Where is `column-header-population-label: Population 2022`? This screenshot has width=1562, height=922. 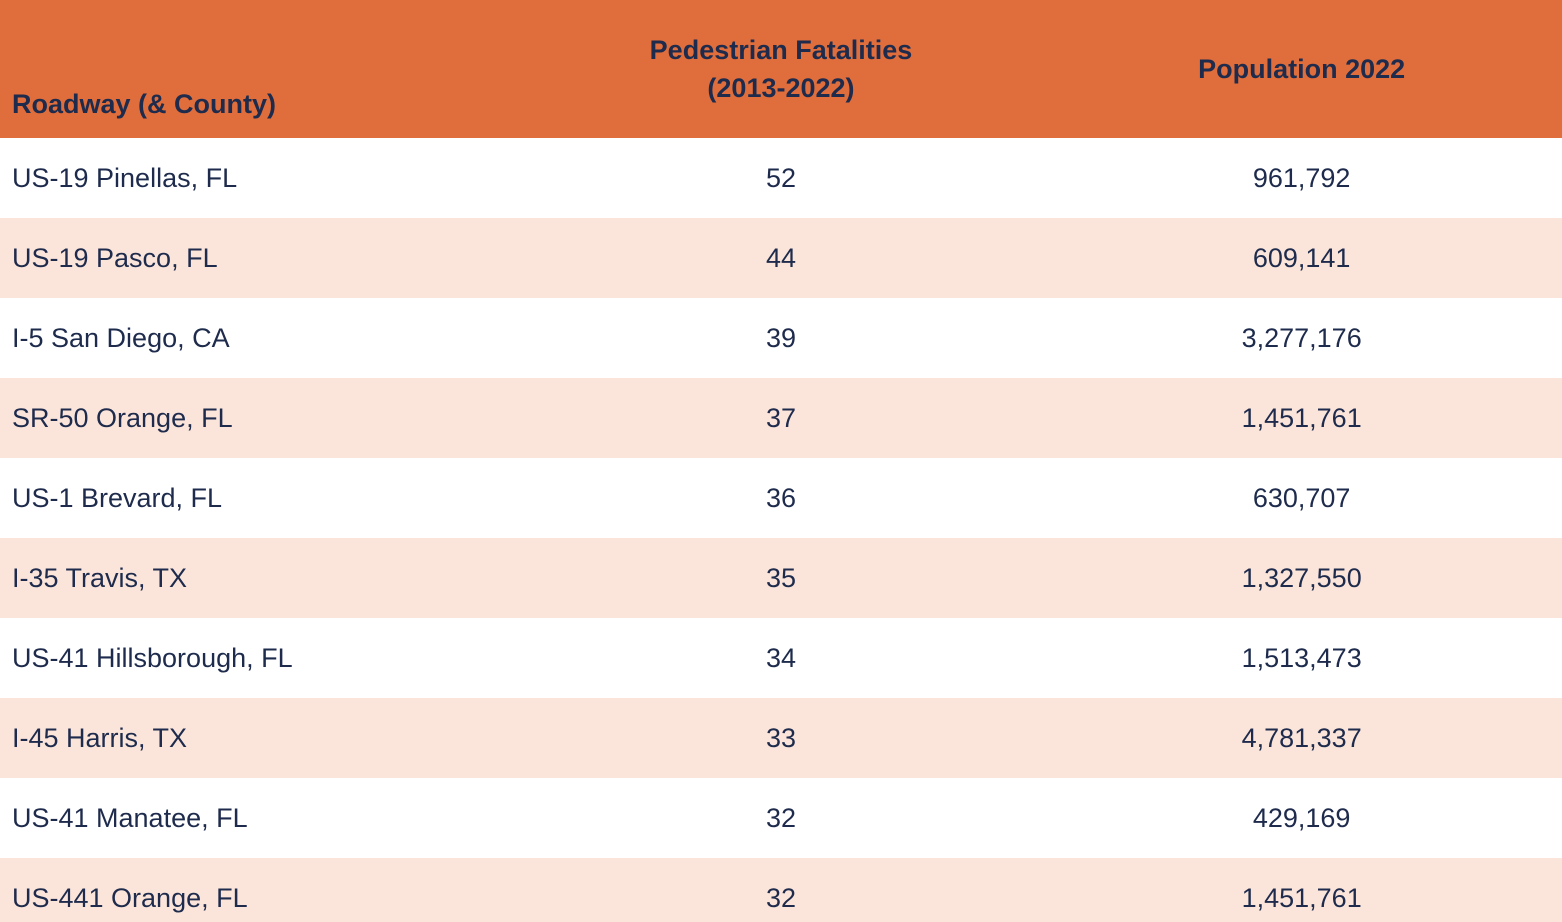
column-header-population-label: Population 2022 is located at coordinates (1302, 68).